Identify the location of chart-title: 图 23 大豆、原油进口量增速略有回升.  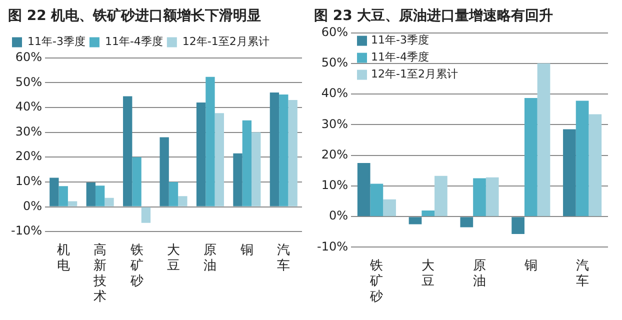
(434, 15).